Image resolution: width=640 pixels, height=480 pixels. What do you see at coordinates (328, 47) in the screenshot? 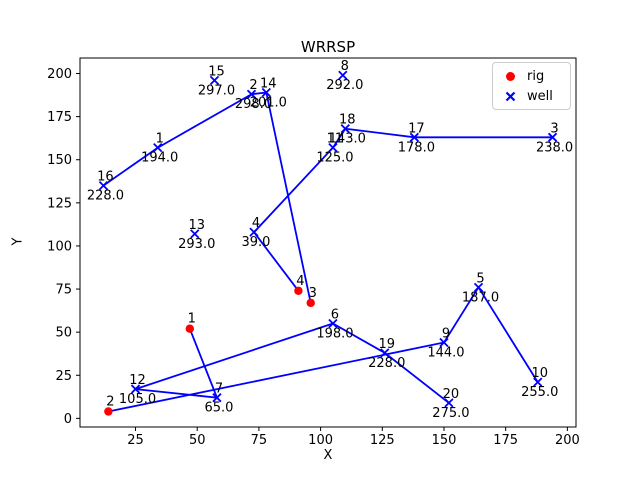
I see `chart-title: WRRSP` at bounding box center [328, 47].